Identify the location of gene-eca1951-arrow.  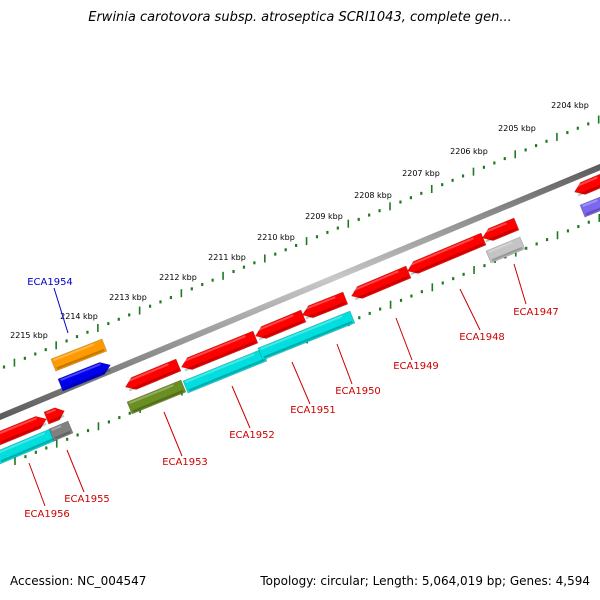
(280, 325).